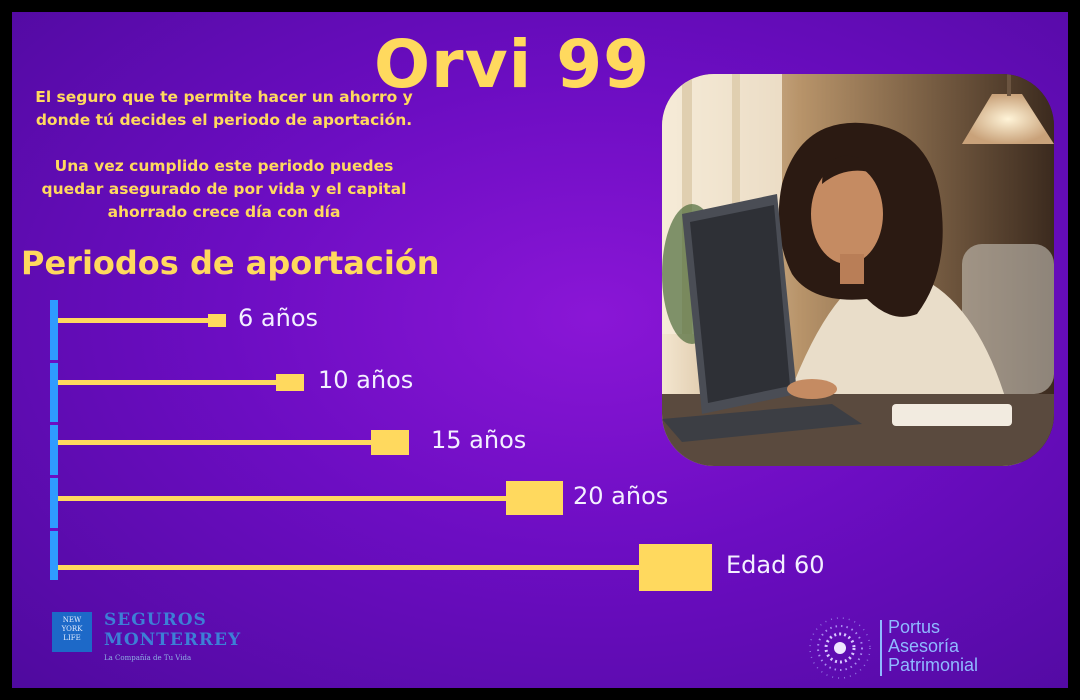  I want to click on bar-label: 20 años, so click(621, 496).